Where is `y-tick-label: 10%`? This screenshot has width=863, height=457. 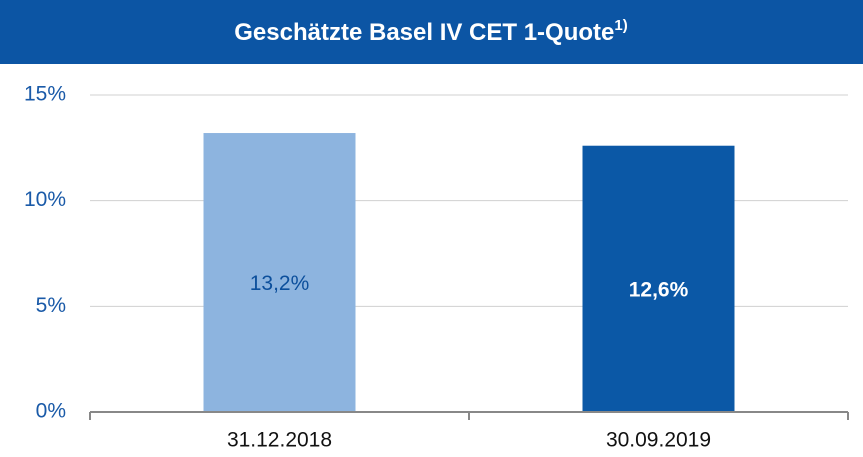 y-tick-label: 10% is located at coordinates (45, 199).